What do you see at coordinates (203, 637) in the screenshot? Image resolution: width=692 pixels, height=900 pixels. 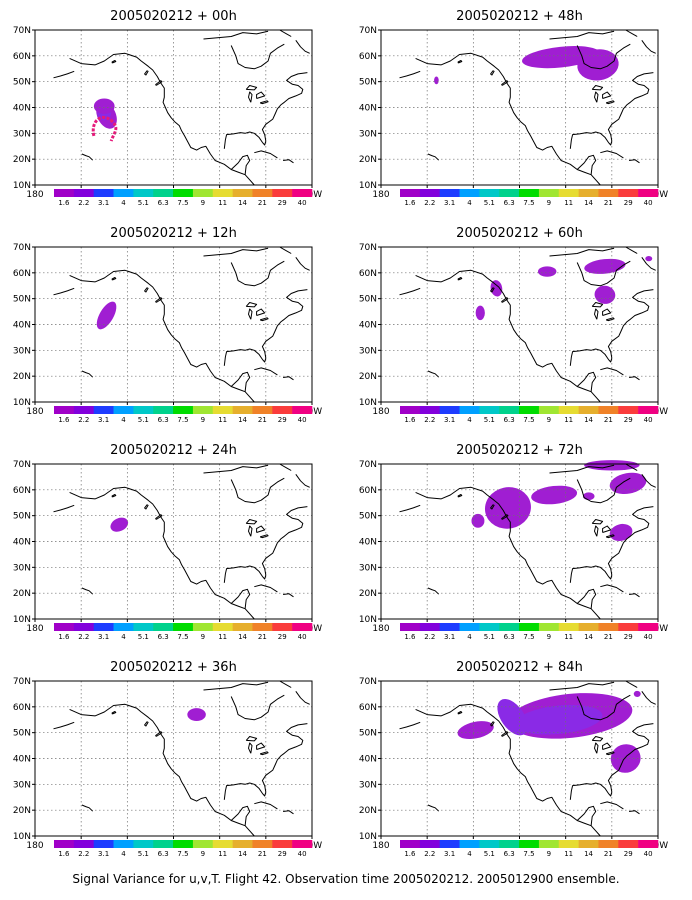 I see `colorbar-label: 9` at bounding box center [203, 637].